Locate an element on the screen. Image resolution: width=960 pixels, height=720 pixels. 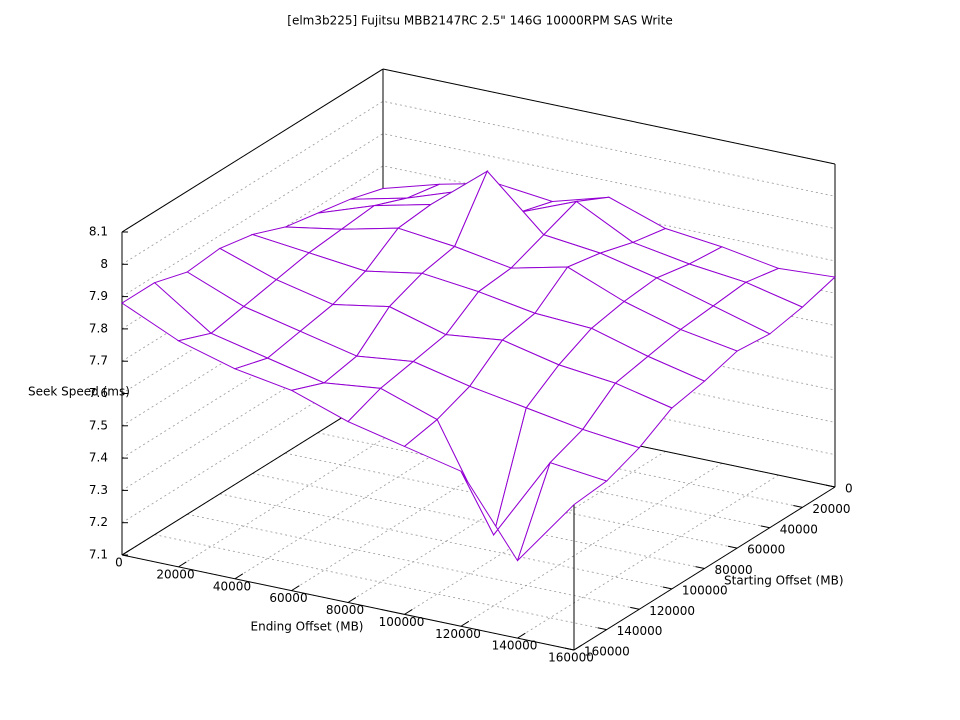
z-tick-label: 7.2 is located at coordinates (98, 522).